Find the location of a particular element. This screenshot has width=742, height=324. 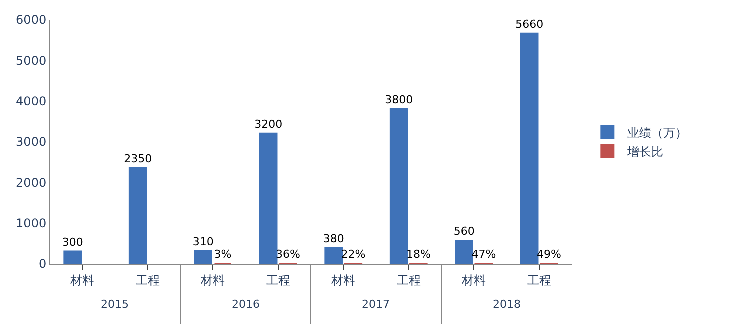

data-label: 2350 is located at coordinates (138, 159).